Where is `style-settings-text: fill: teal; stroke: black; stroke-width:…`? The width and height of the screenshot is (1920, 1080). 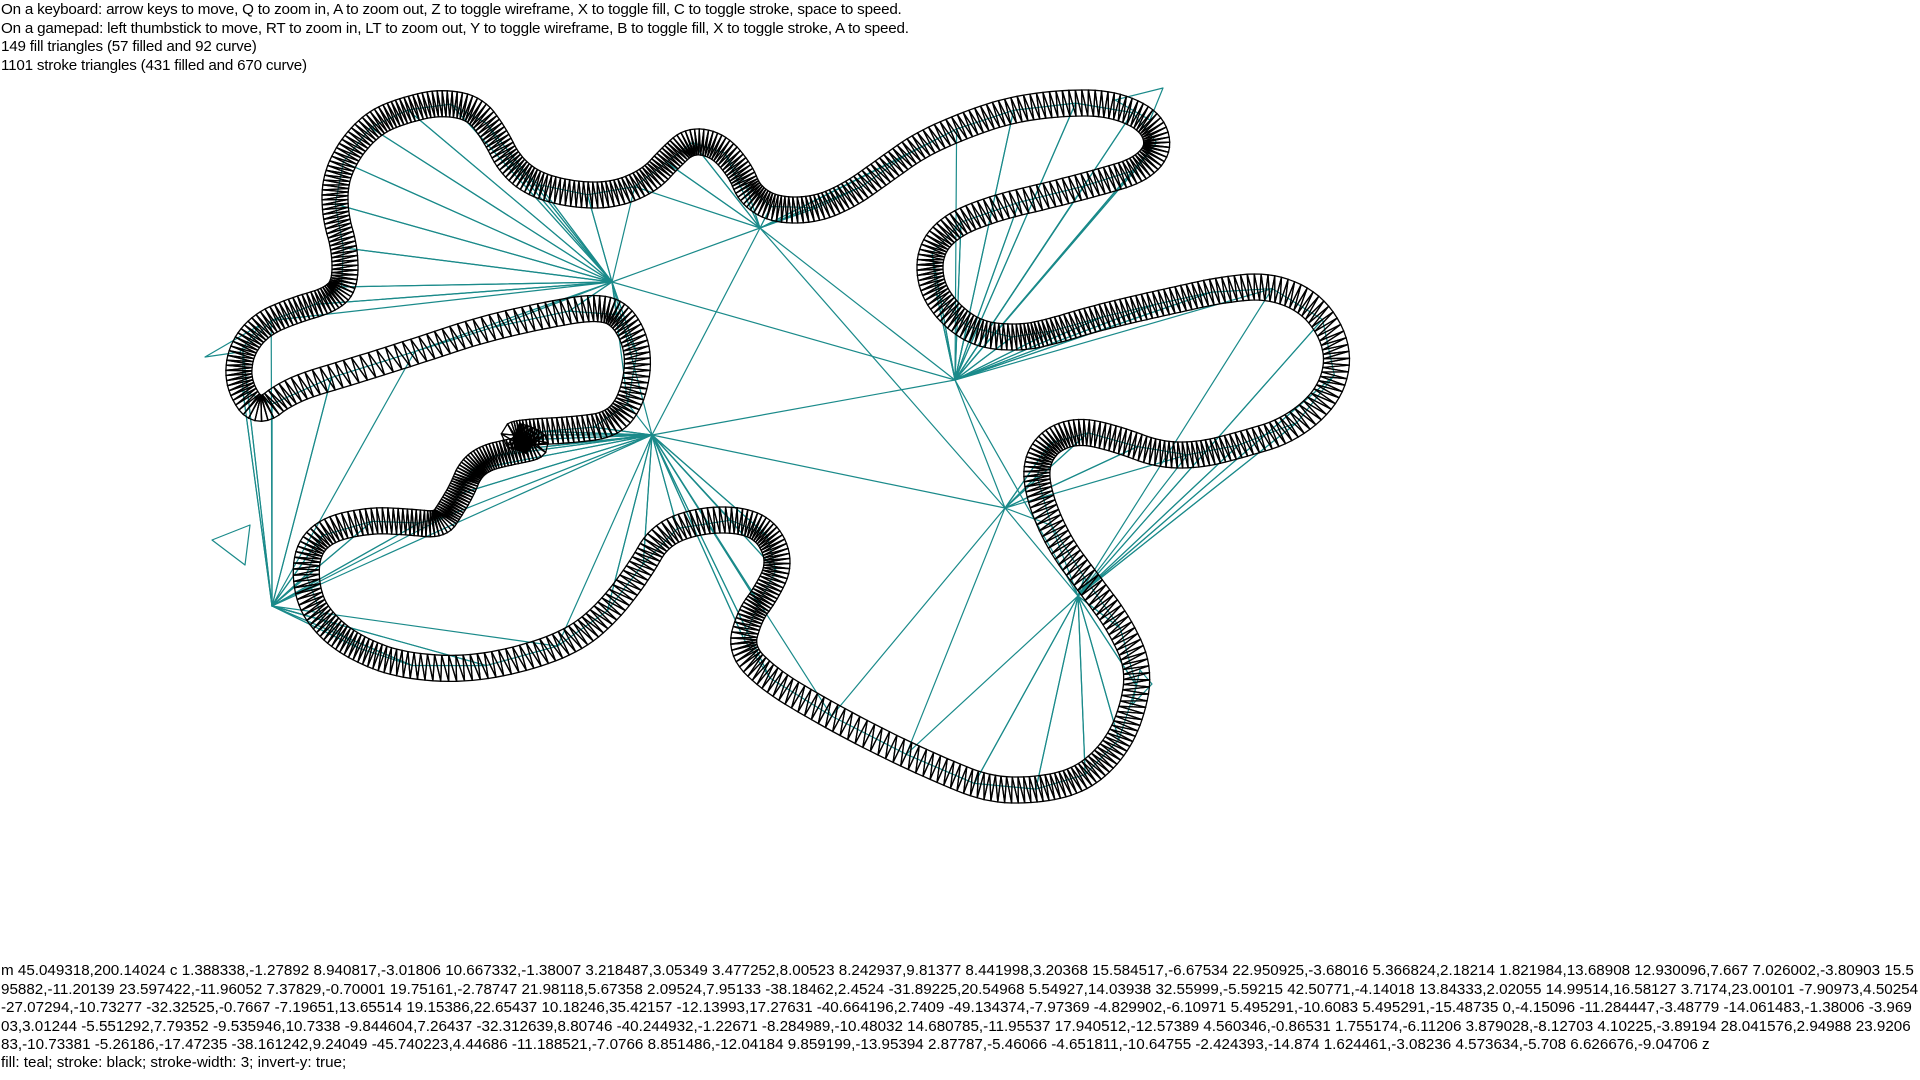 style-settings-text: fill: teal; stroke: black; stroke-width:… is located at coordinates (174, 1062).